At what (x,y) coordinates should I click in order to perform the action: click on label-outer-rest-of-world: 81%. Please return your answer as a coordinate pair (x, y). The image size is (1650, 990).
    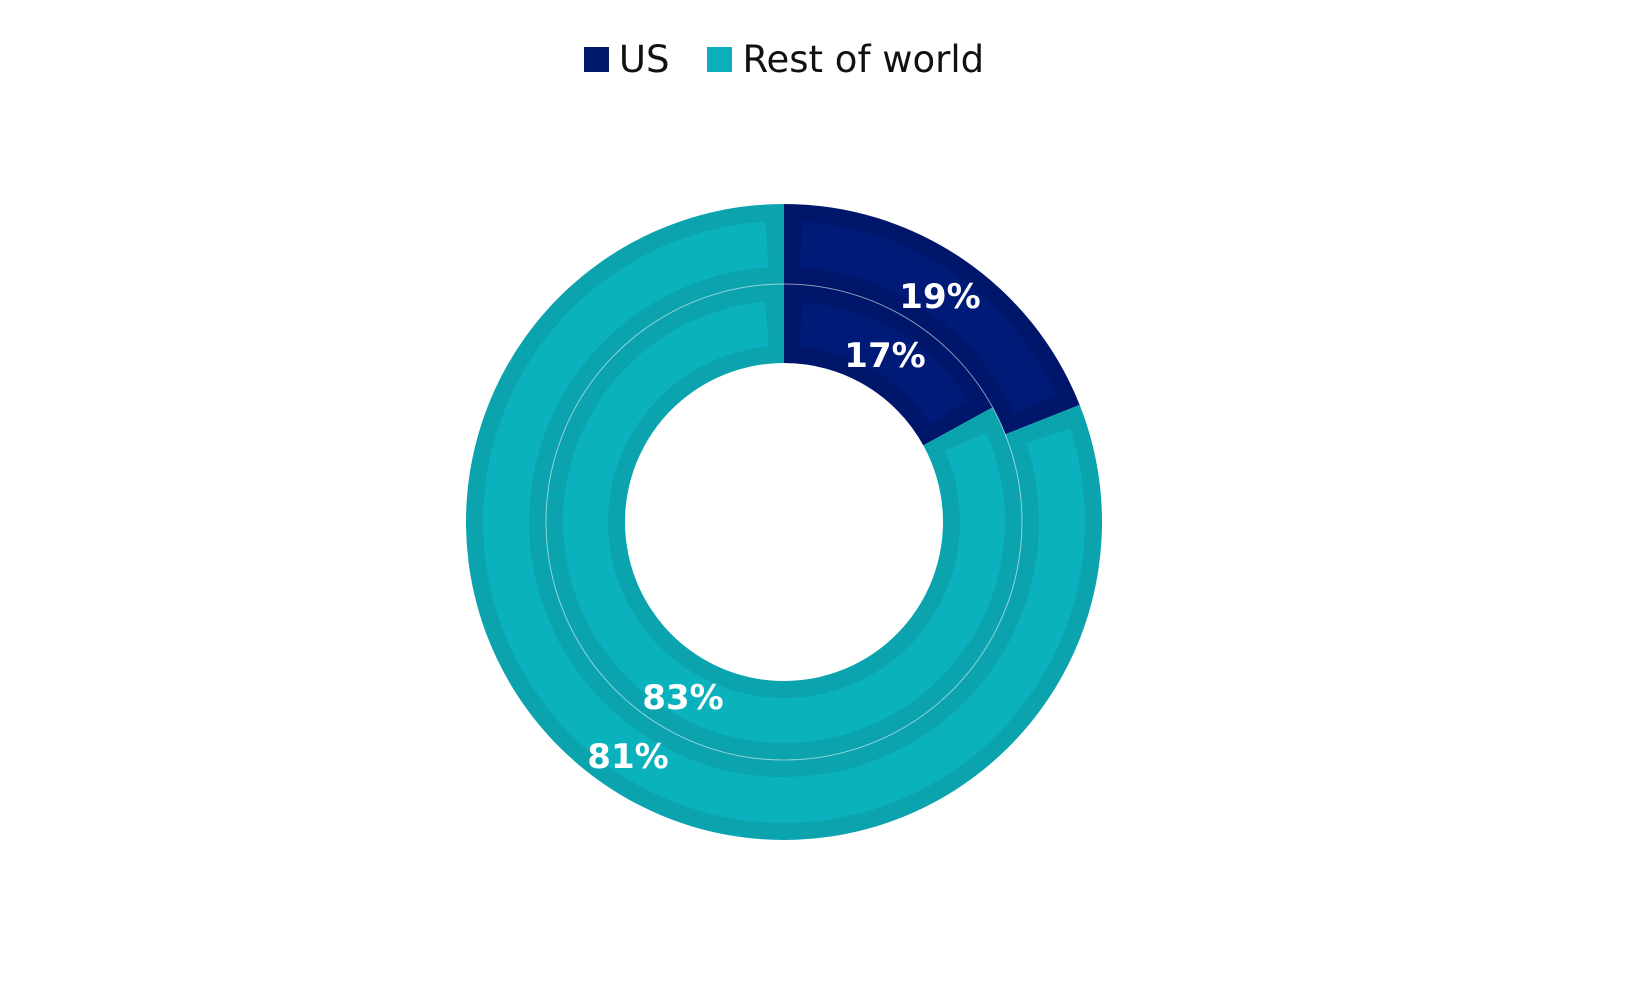
    Looking at the image, I should click on (627, 757).